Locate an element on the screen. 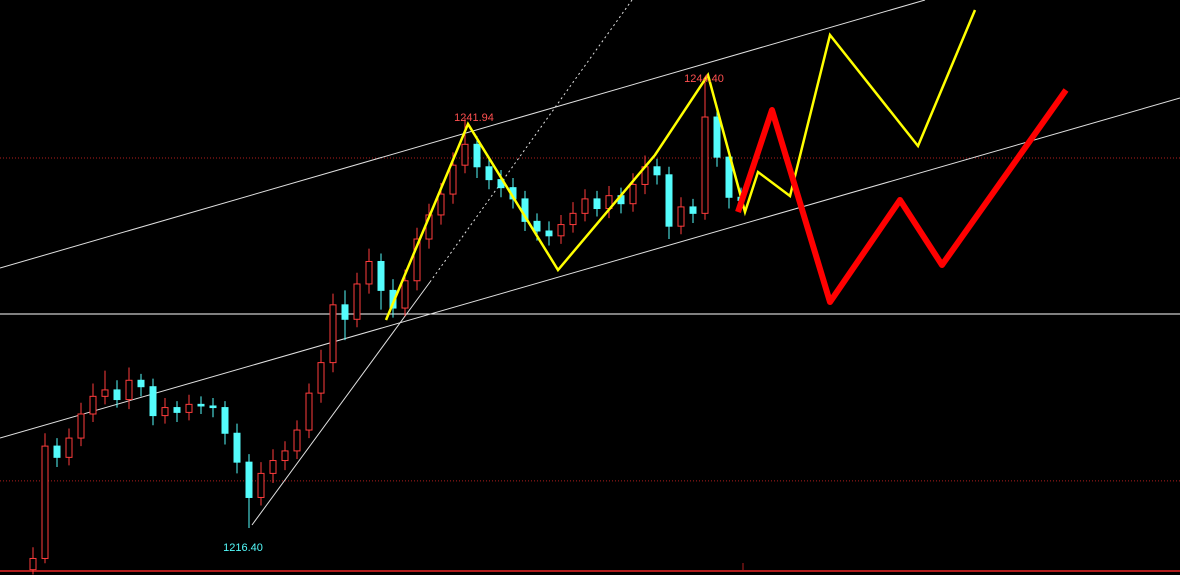 The height and width of the screenshot is (575, 1180). trend-line is located at coordinates (341, 403).